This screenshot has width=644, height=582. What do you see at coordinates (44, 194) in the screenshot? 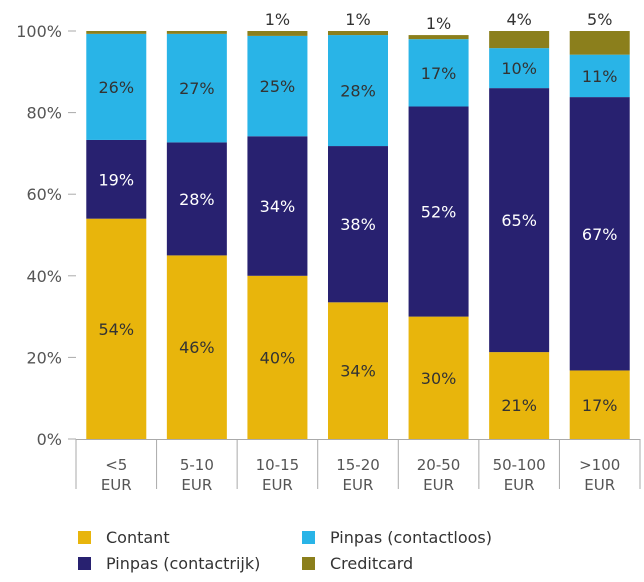
I see `y-tick-label: 60%` at bounding box center [44, 194].